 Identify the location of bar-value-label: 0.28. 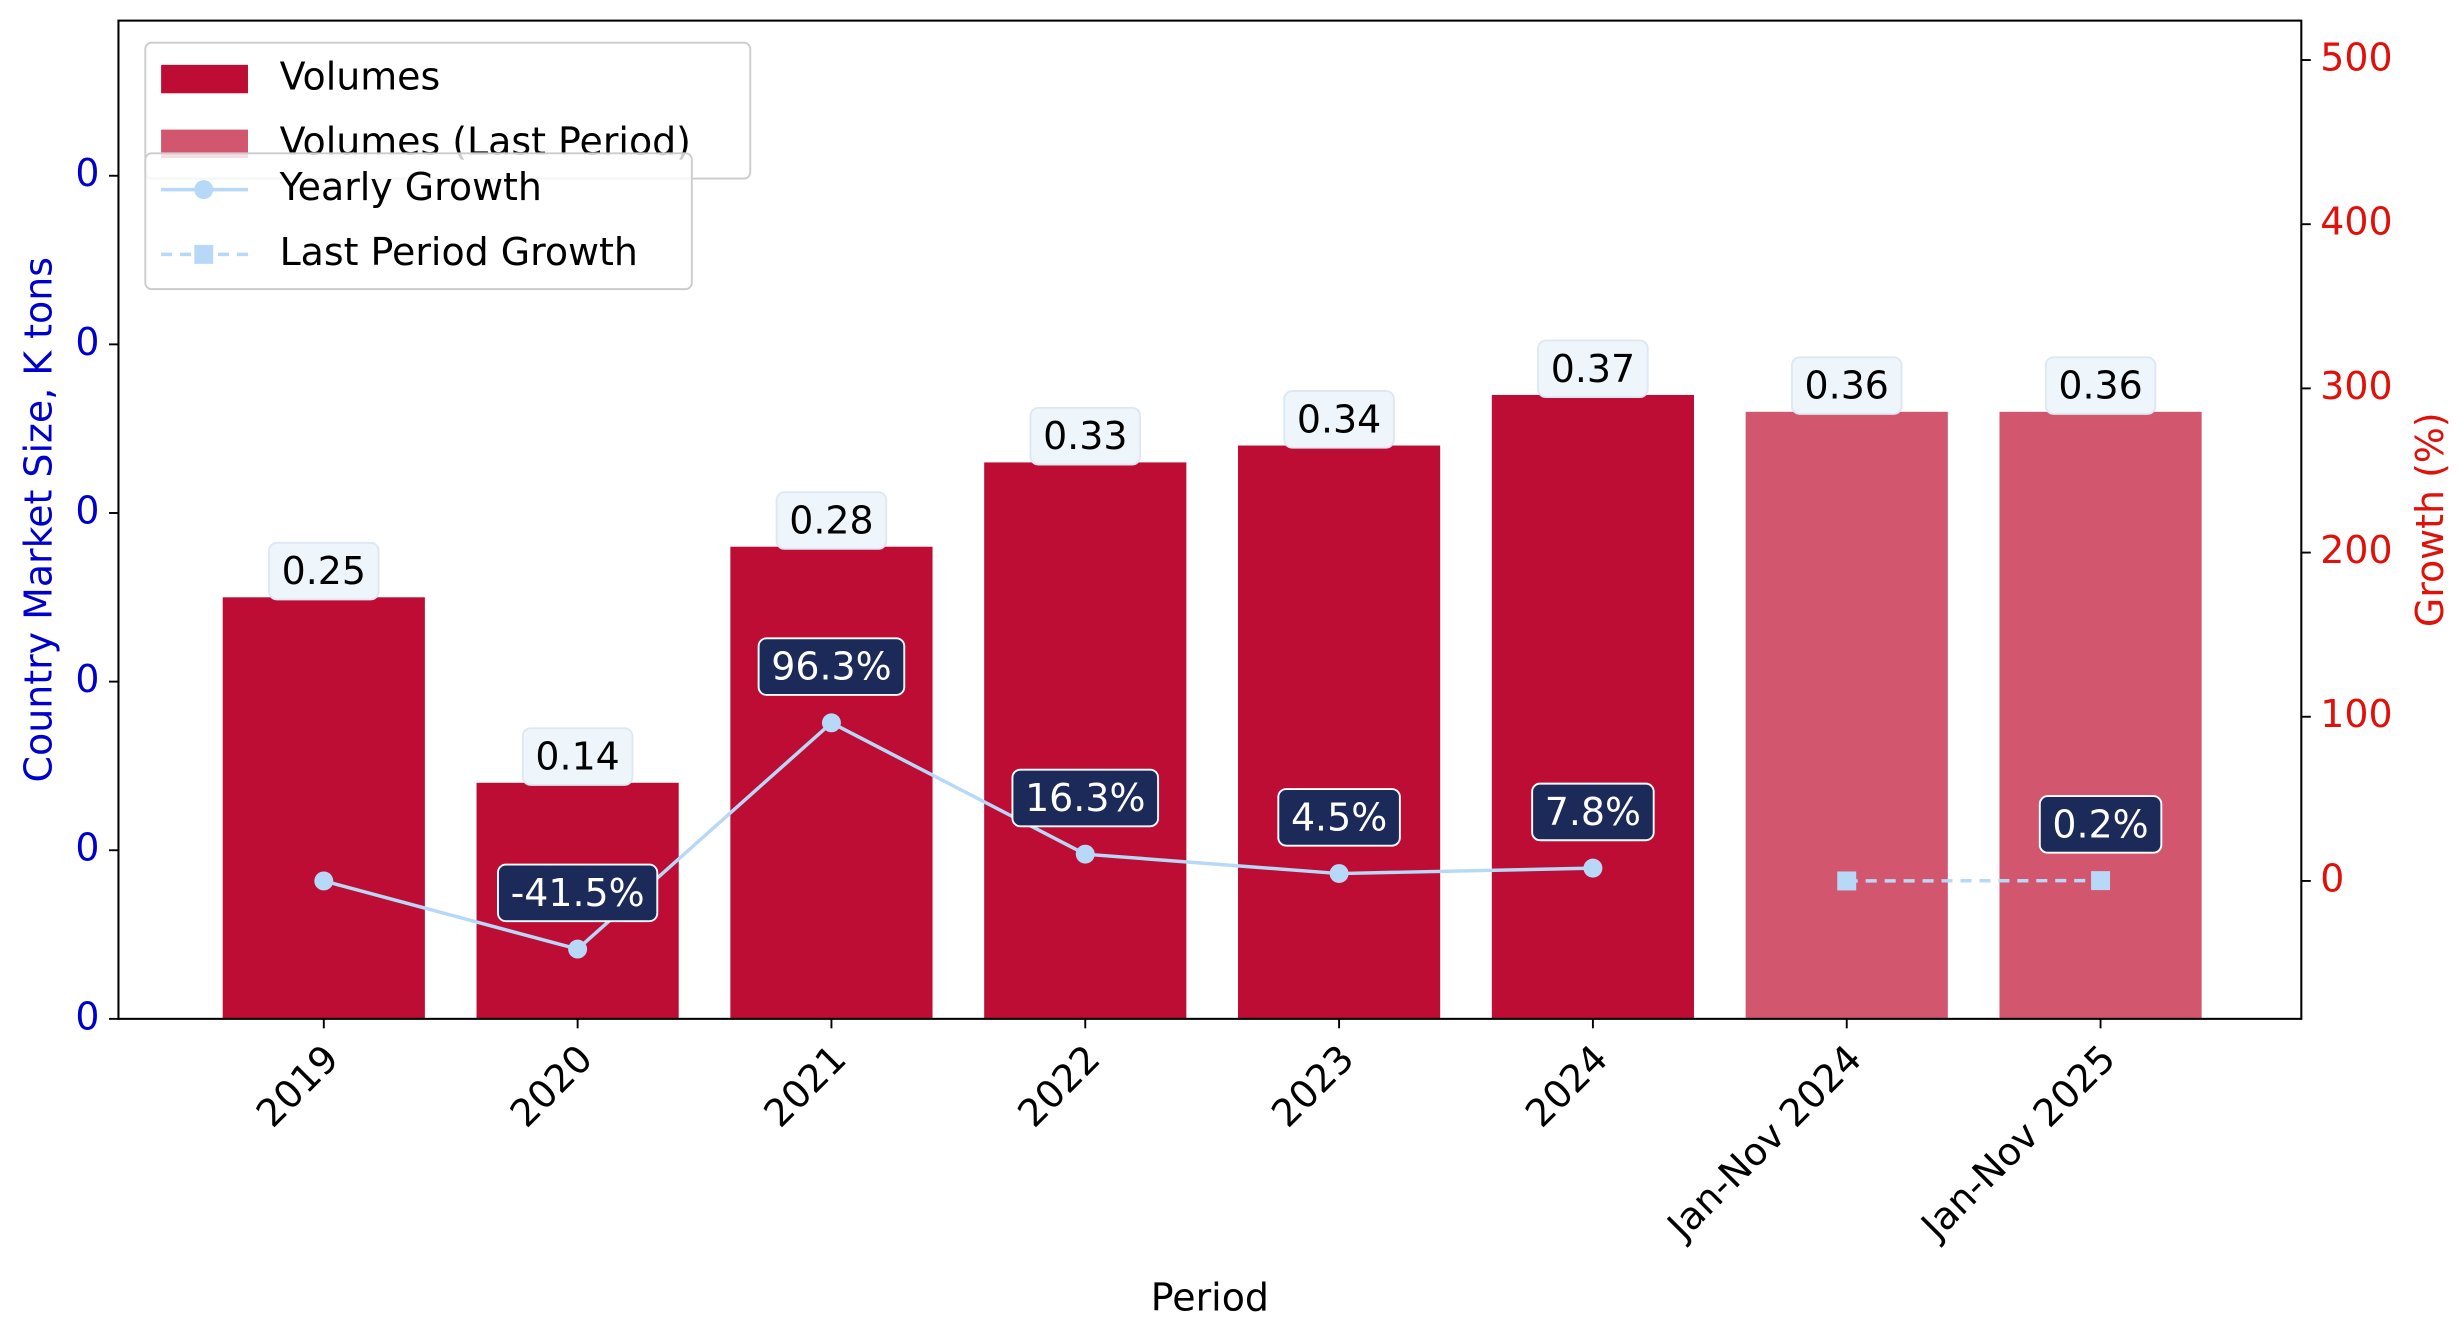
(831, 521).